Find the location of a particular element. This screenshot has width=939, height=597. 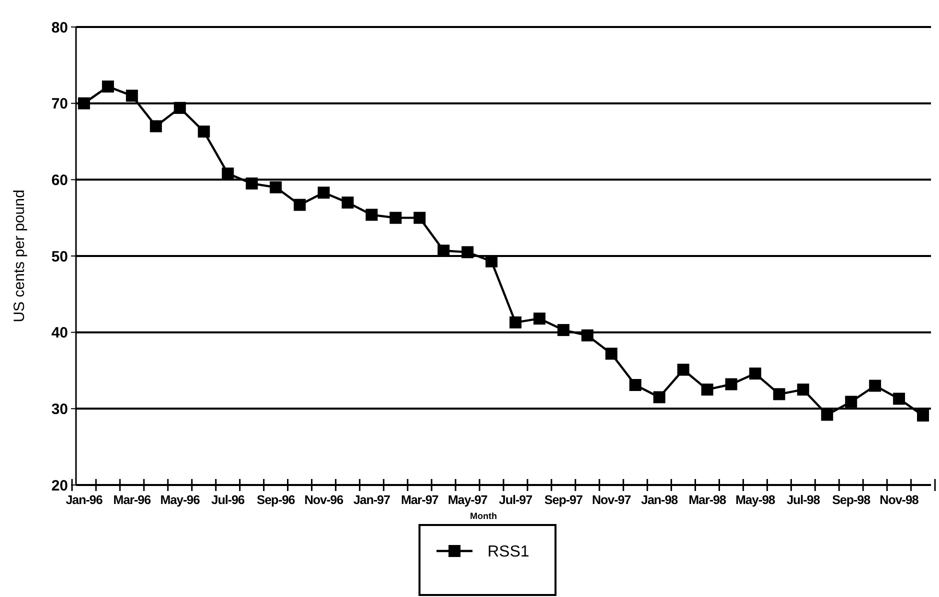

y-tick-label: 70 is located at coordinates (59, 104).